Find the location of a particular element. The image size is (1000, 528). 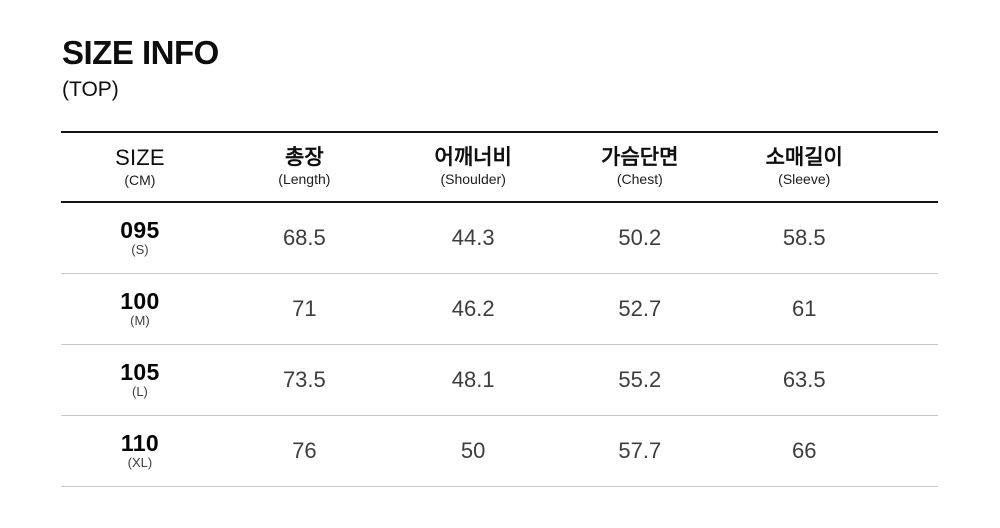

header-label-shoulder: 어깨너비 is located at coordinates (473, 158).